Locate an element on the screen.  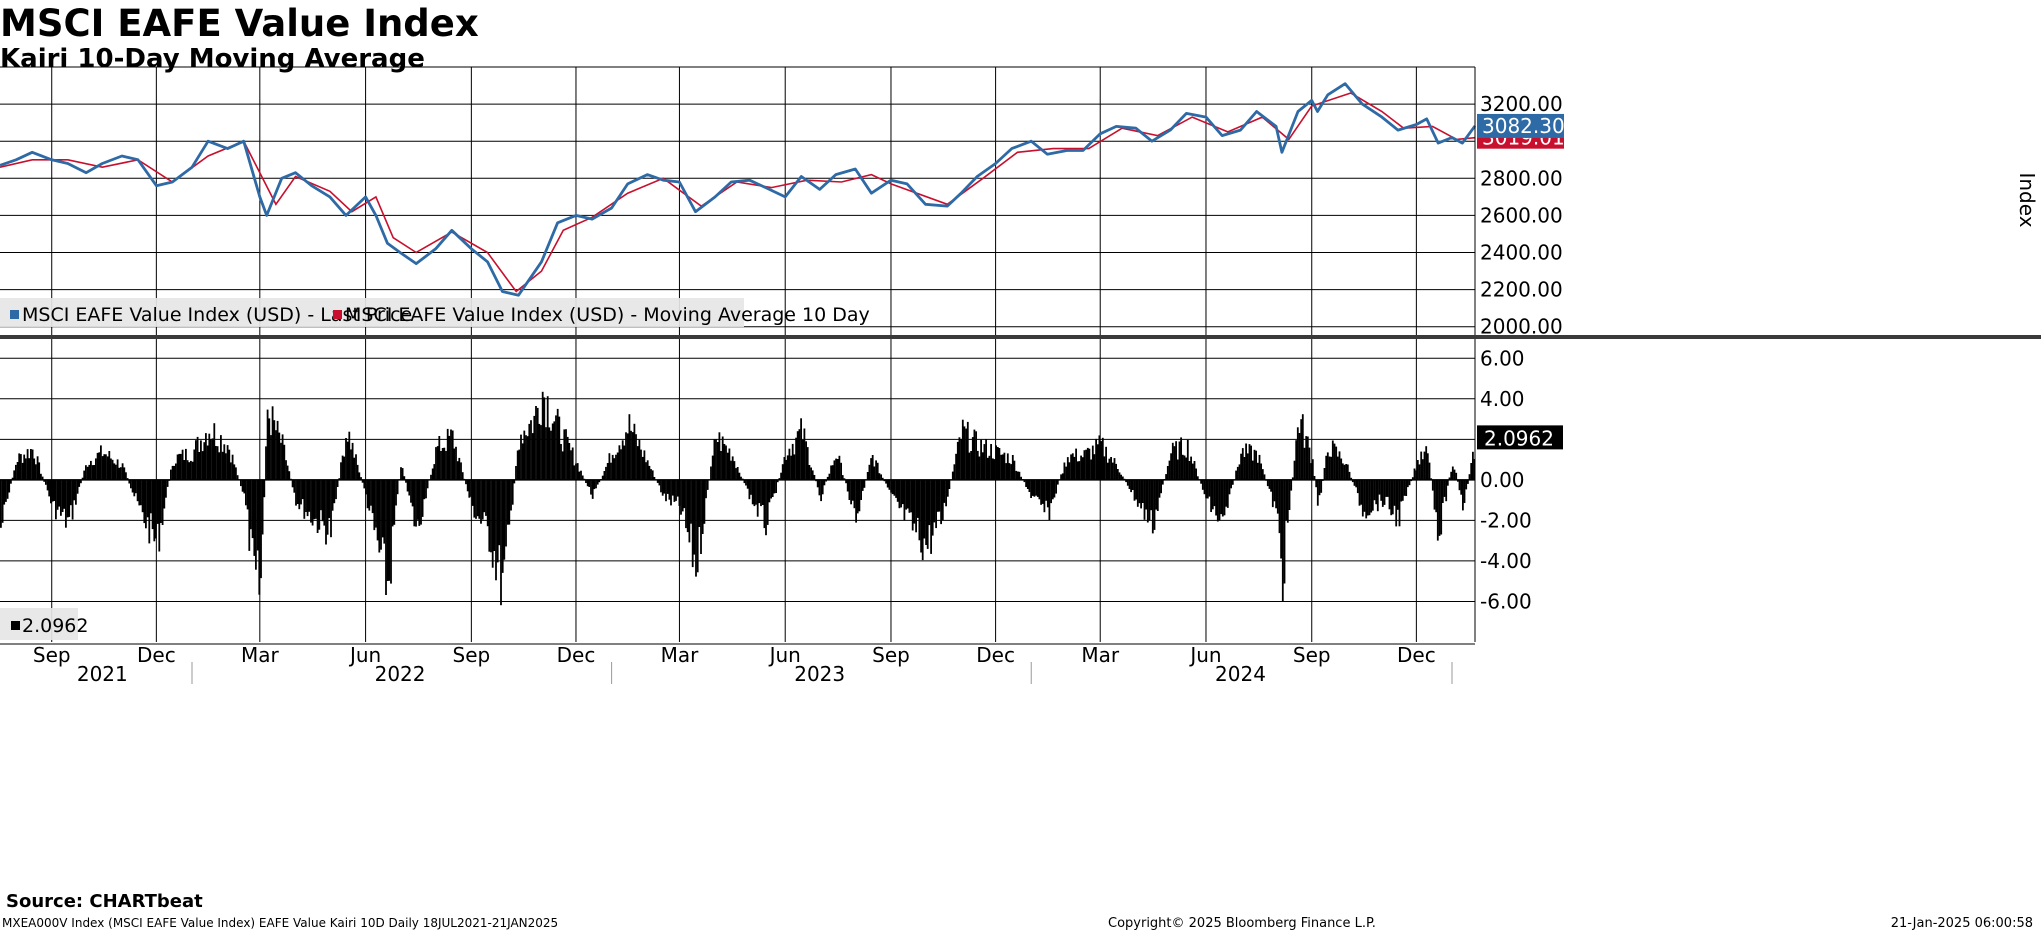
legend-label-last-price: MSCI EAFE Value Index (USD) - Last Price is located at coordinates (217, 315).